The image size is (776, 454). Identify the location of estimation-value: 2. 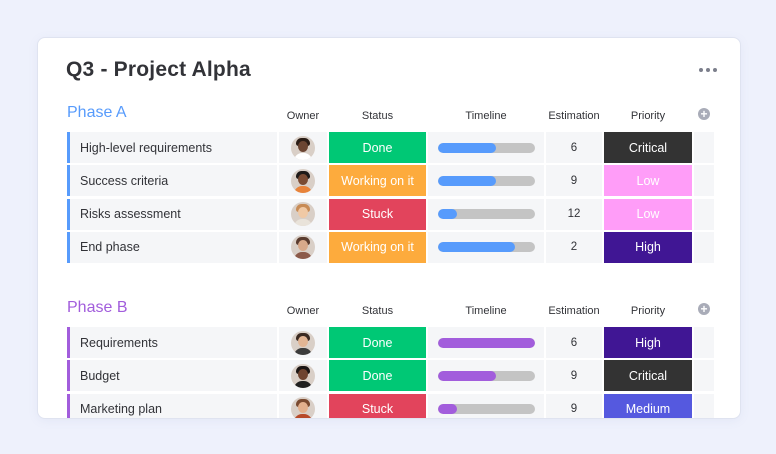
(574, 247).